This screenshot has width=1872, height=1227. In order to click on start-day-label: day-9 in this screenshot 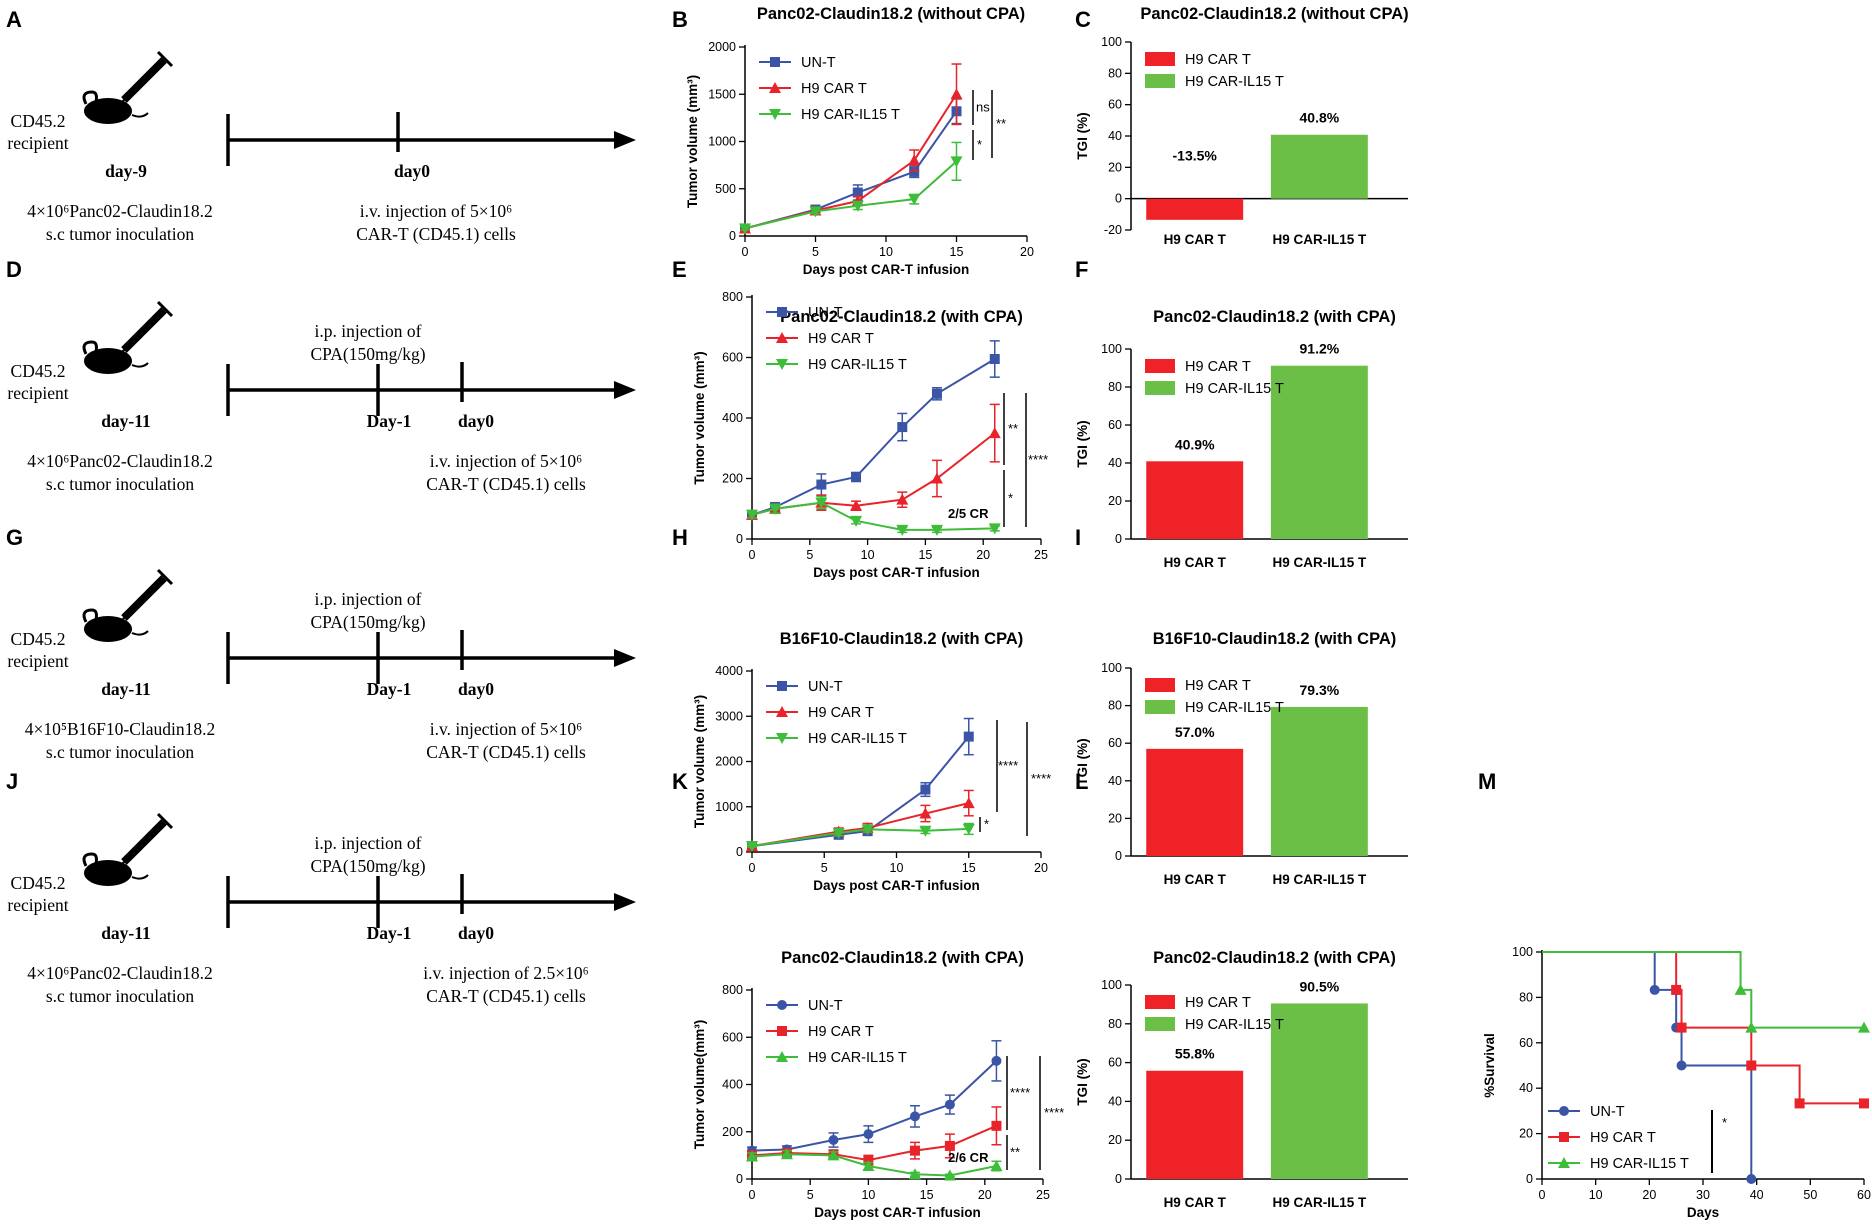, I will do `click(126, 171)`.